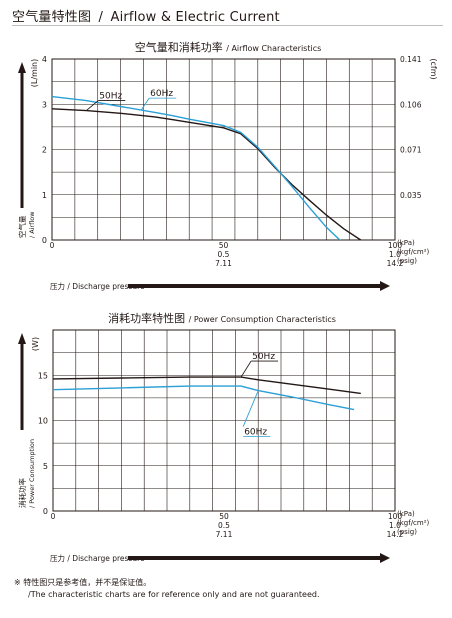 Image resolution: width=452 pixels, height=618 pixels. Describe the element at coordinates (83, 582) in the screenshot. I see `footnote-cn: ※ 特性图只是参考值，并不是保证值。` at that location.